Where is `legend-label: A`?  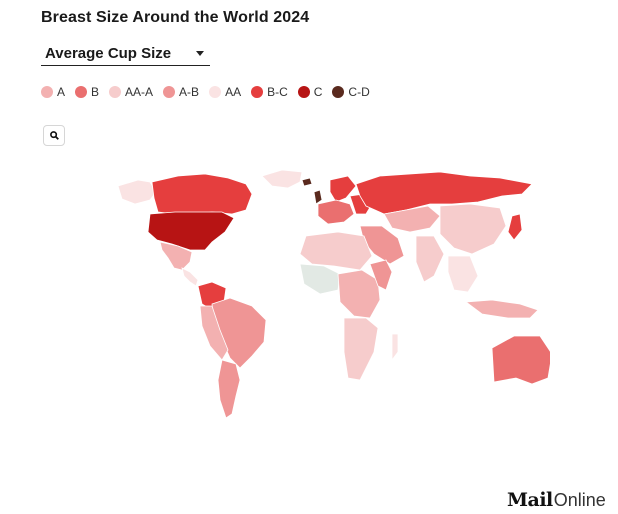 legend-label: A is located at coordinates (61, 92).